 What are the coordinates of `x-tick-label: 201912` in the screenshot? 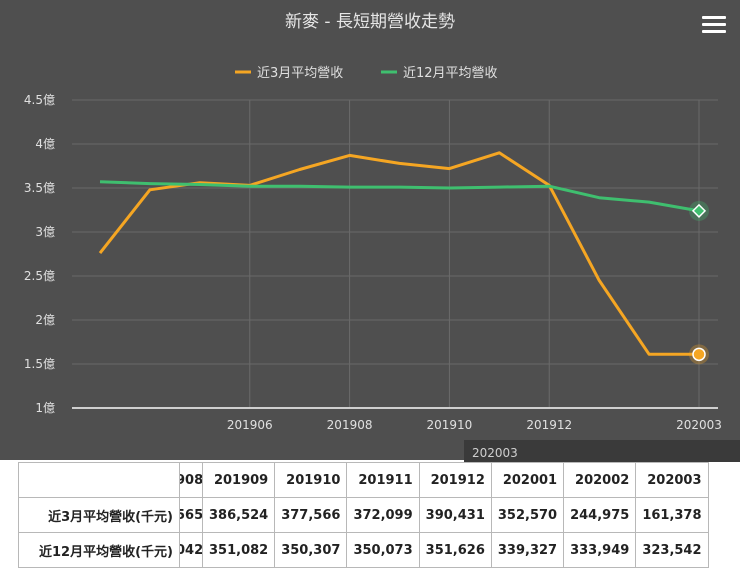 It's located at (549, 425).